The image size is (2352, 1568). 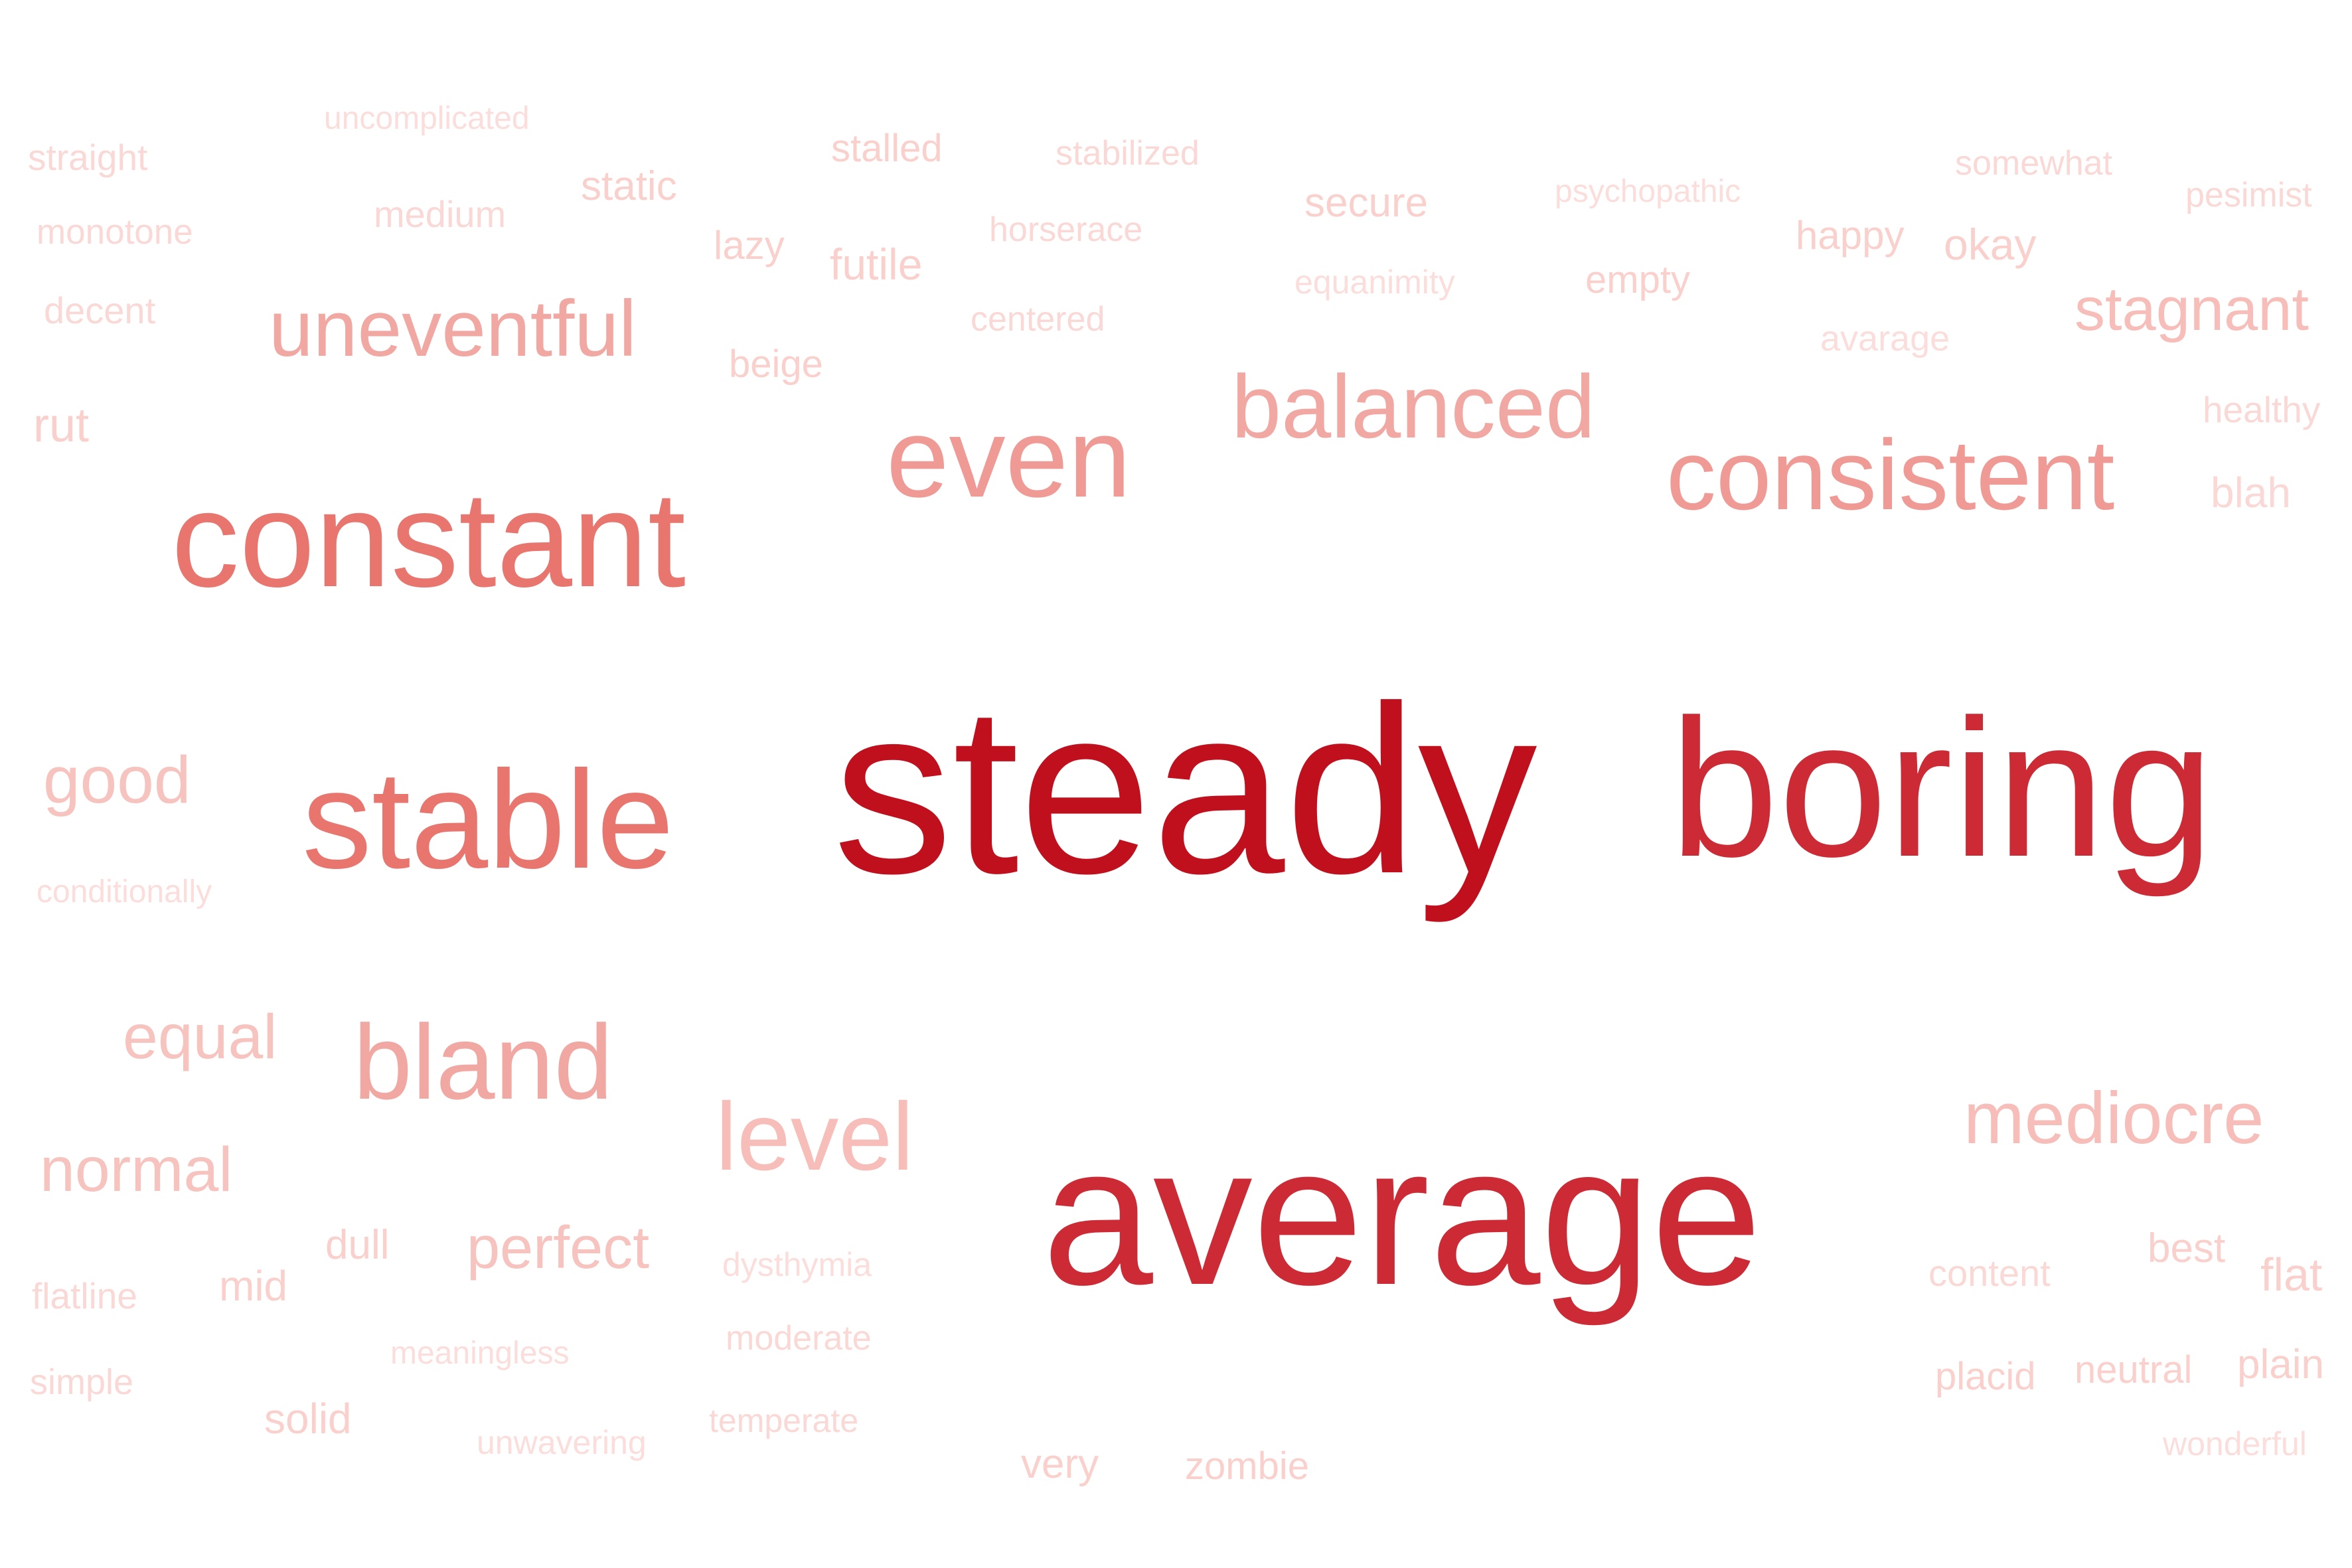 I want to click on word-stalled: stalled, so click(x=887, y=149).